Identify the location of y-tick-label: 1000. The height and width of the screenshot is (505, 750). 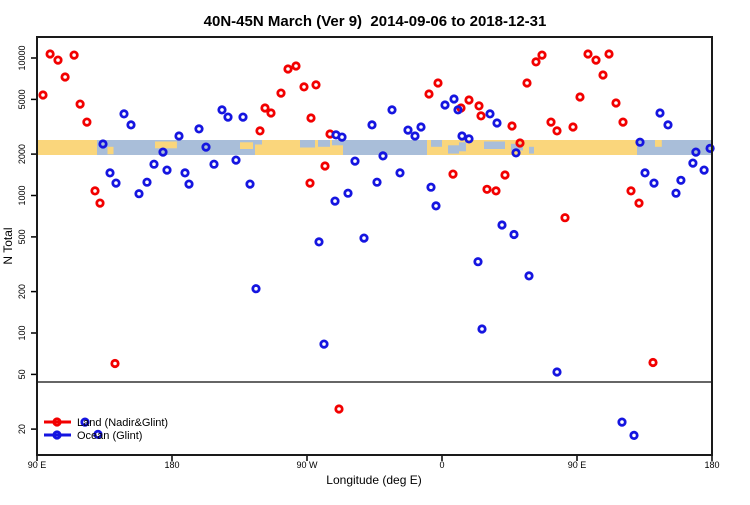
(22, 195).